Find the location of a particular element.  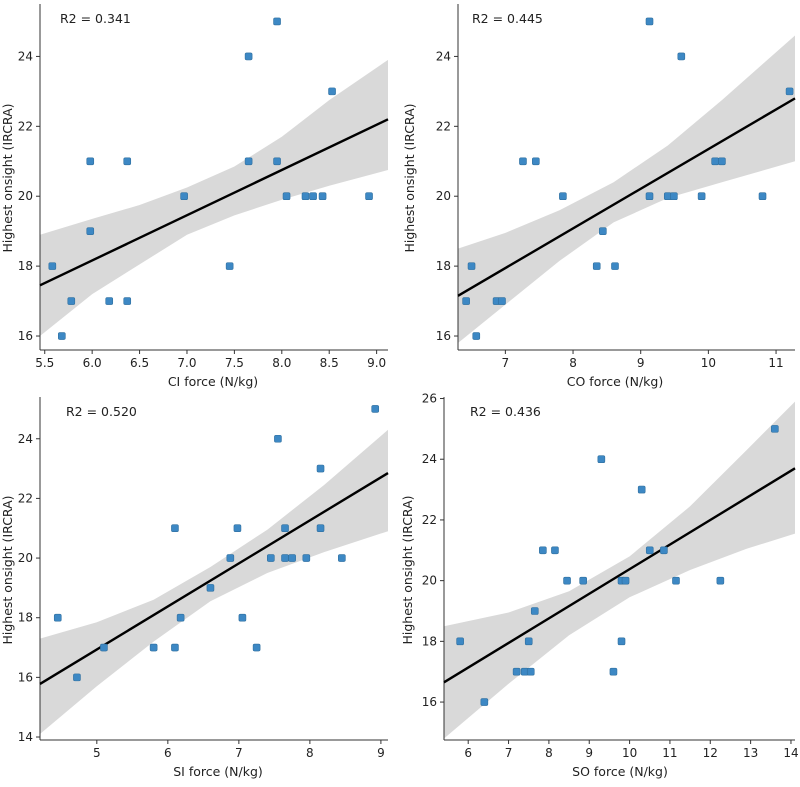

x-tick-label: 8.5 is located at coordinates (329, 363).